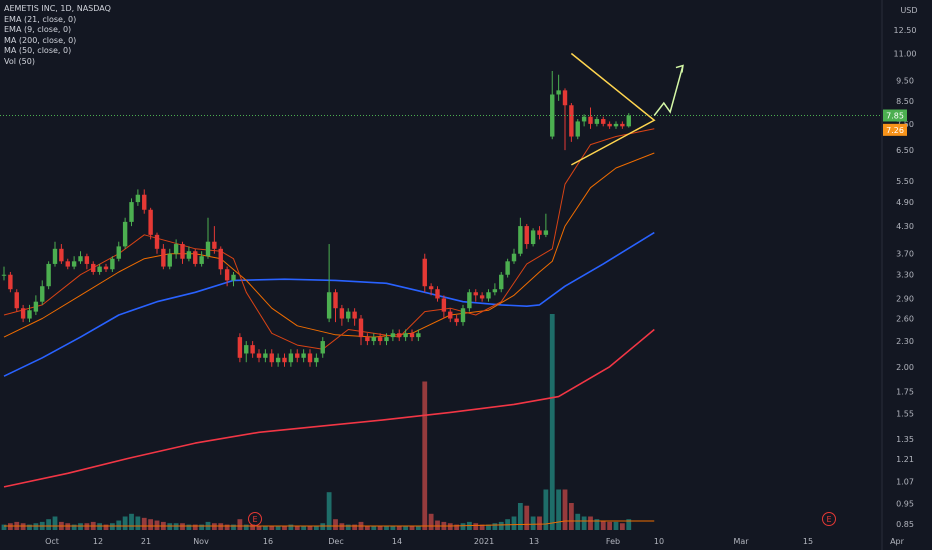  Describe the element at coordinates (613, 109) in the screenshot. I see `triangle-pattern` at that location.